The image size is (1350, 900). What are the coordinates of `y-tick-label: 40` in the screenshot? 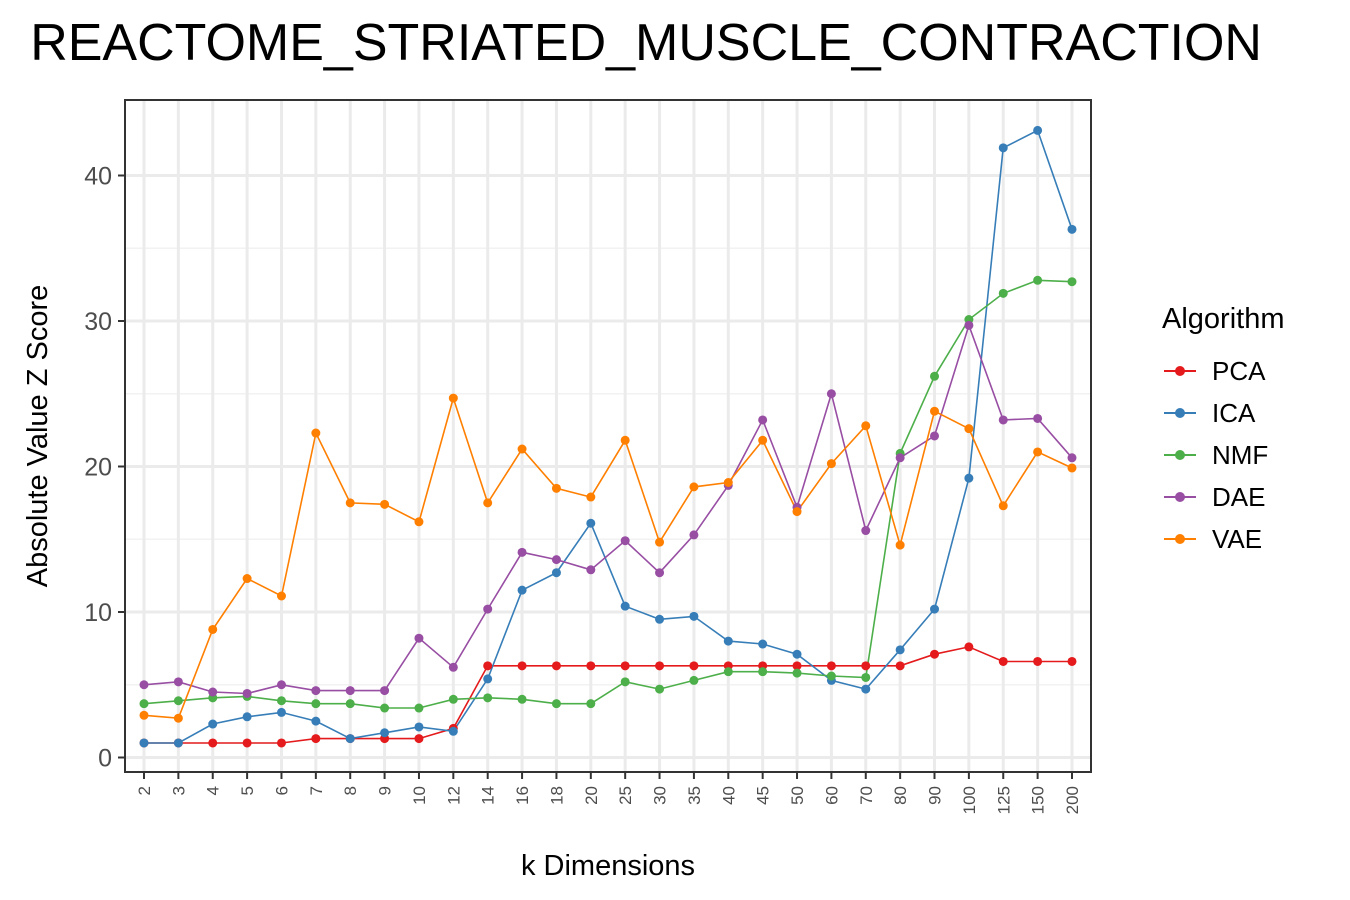 It's located at (98, 177).